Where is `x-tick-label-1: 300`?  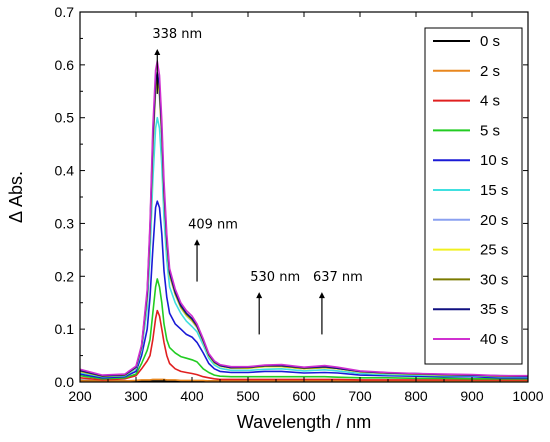
x-tick-label-1: 300 is located at coordinates (136, 396).